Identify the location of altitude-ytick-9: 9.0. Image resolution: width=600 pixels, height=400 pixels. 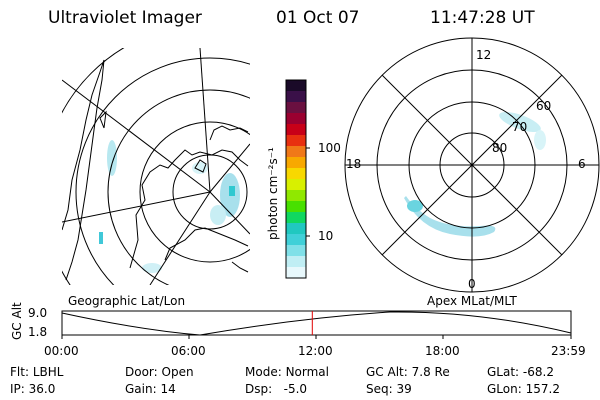
(38, 313).